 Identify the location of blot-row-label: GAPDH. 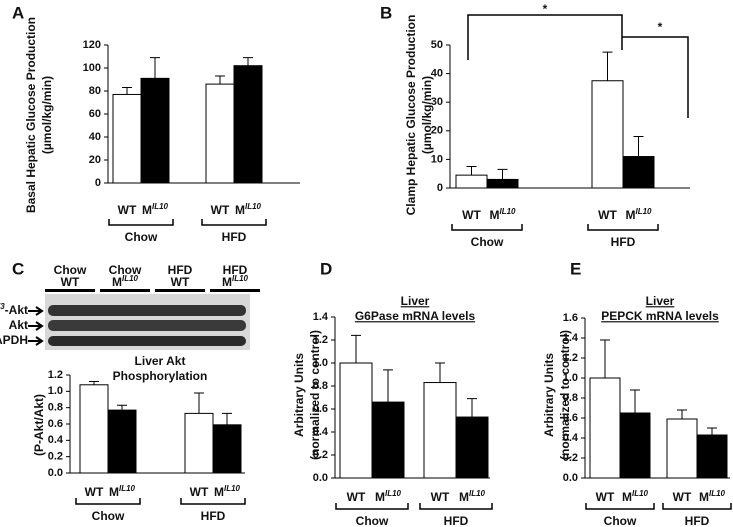
(14, 340).